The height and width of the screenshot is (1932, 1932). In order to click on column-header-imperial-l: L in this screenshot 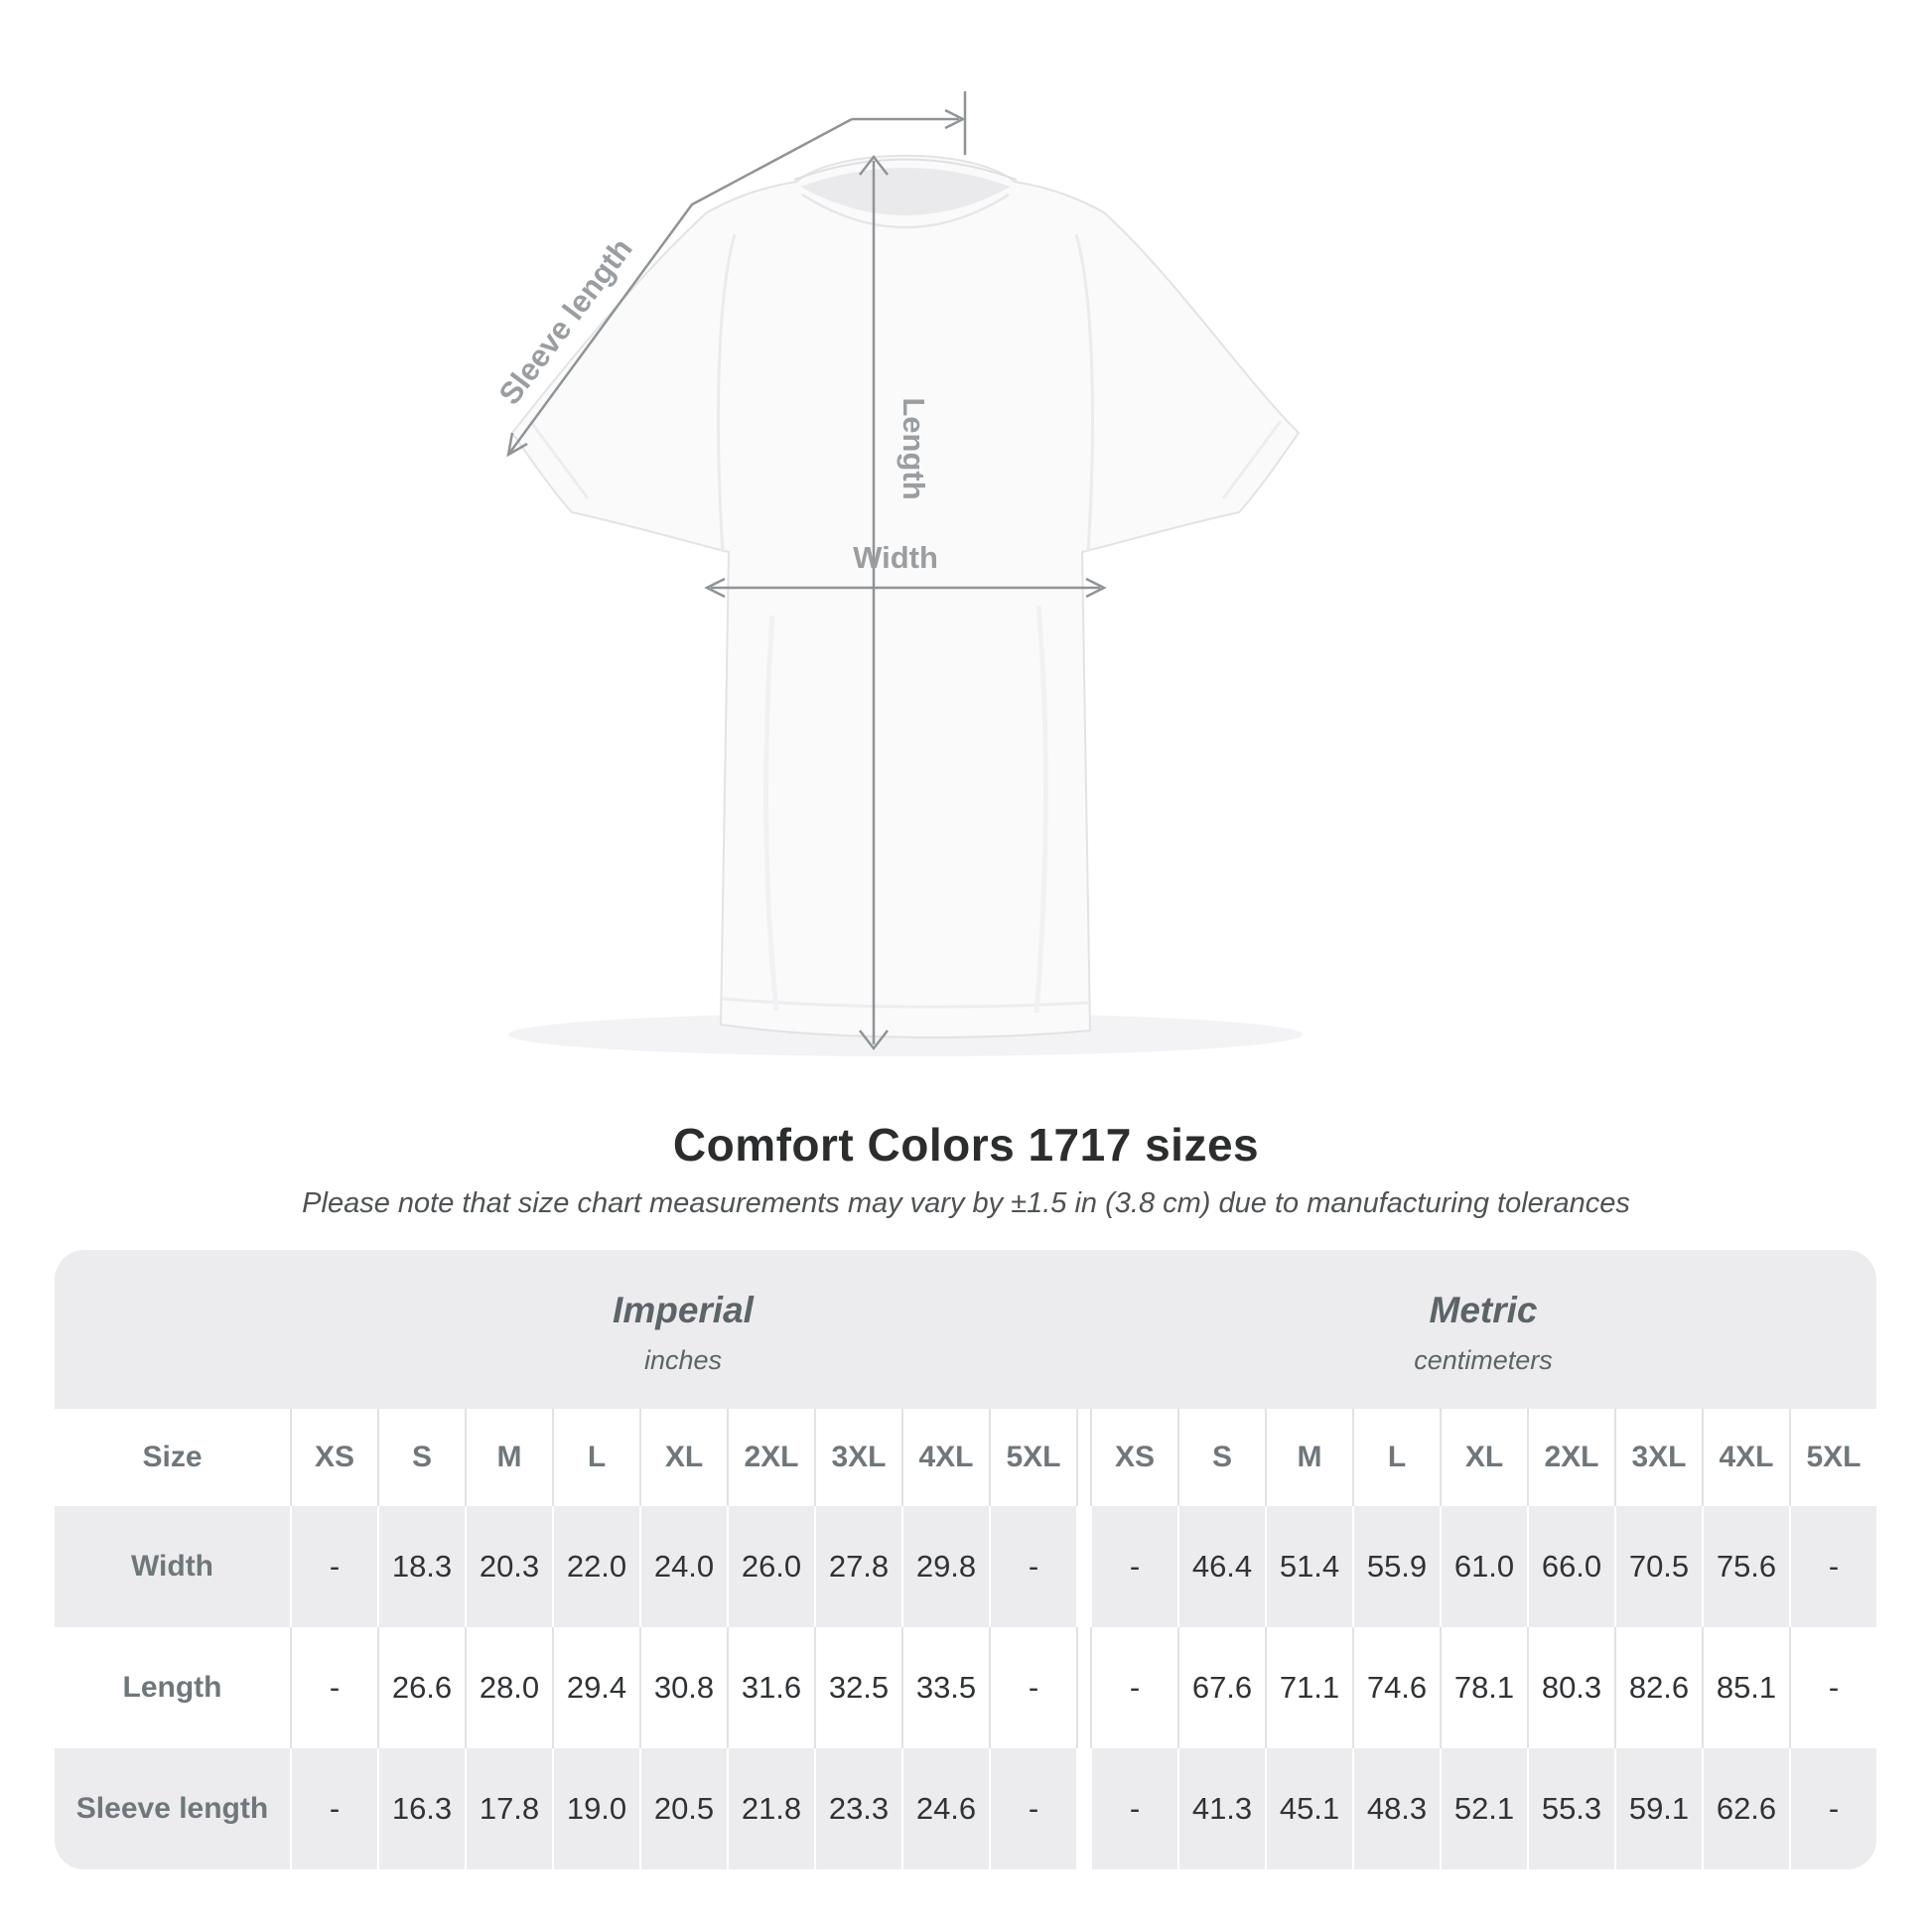, I will do `click(595, 1457)`.